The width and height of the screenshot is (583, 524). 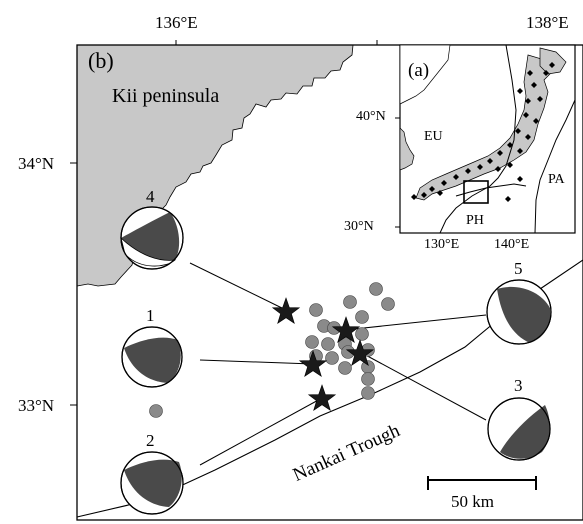 I want to click on lon-tick-label-136: 136°E, so click(x=176, y=22).